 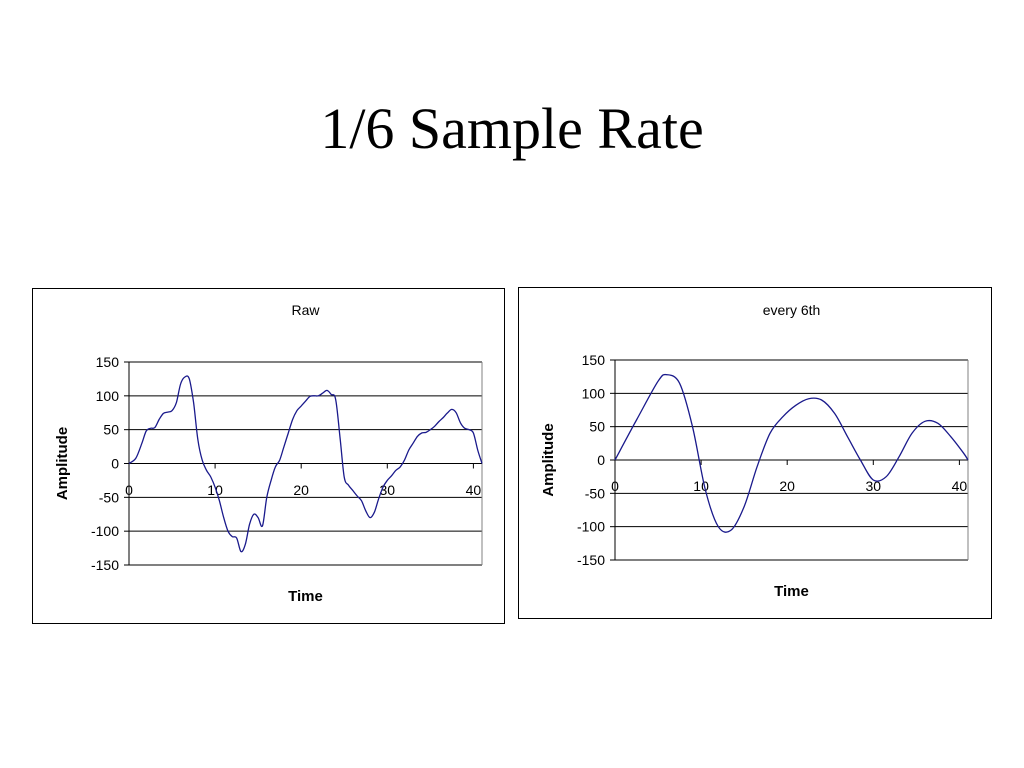 What do you see at coordinates (512, 128) in the screenshot?
I see `slide-title: 1/6 Sample Rate` at bounding box center [512, 128].